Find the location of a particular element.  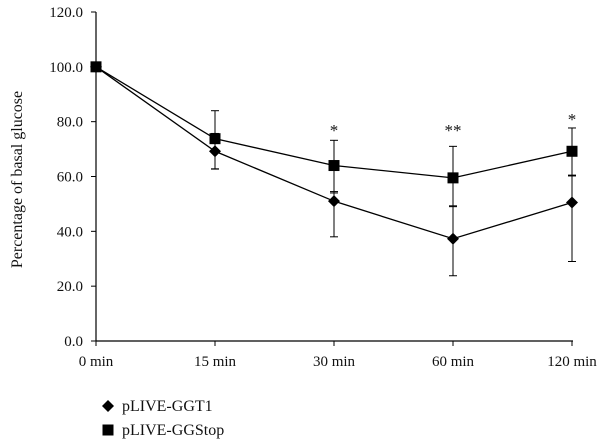

y-tick-label: 120.0 is located at coordinates (66, 13).